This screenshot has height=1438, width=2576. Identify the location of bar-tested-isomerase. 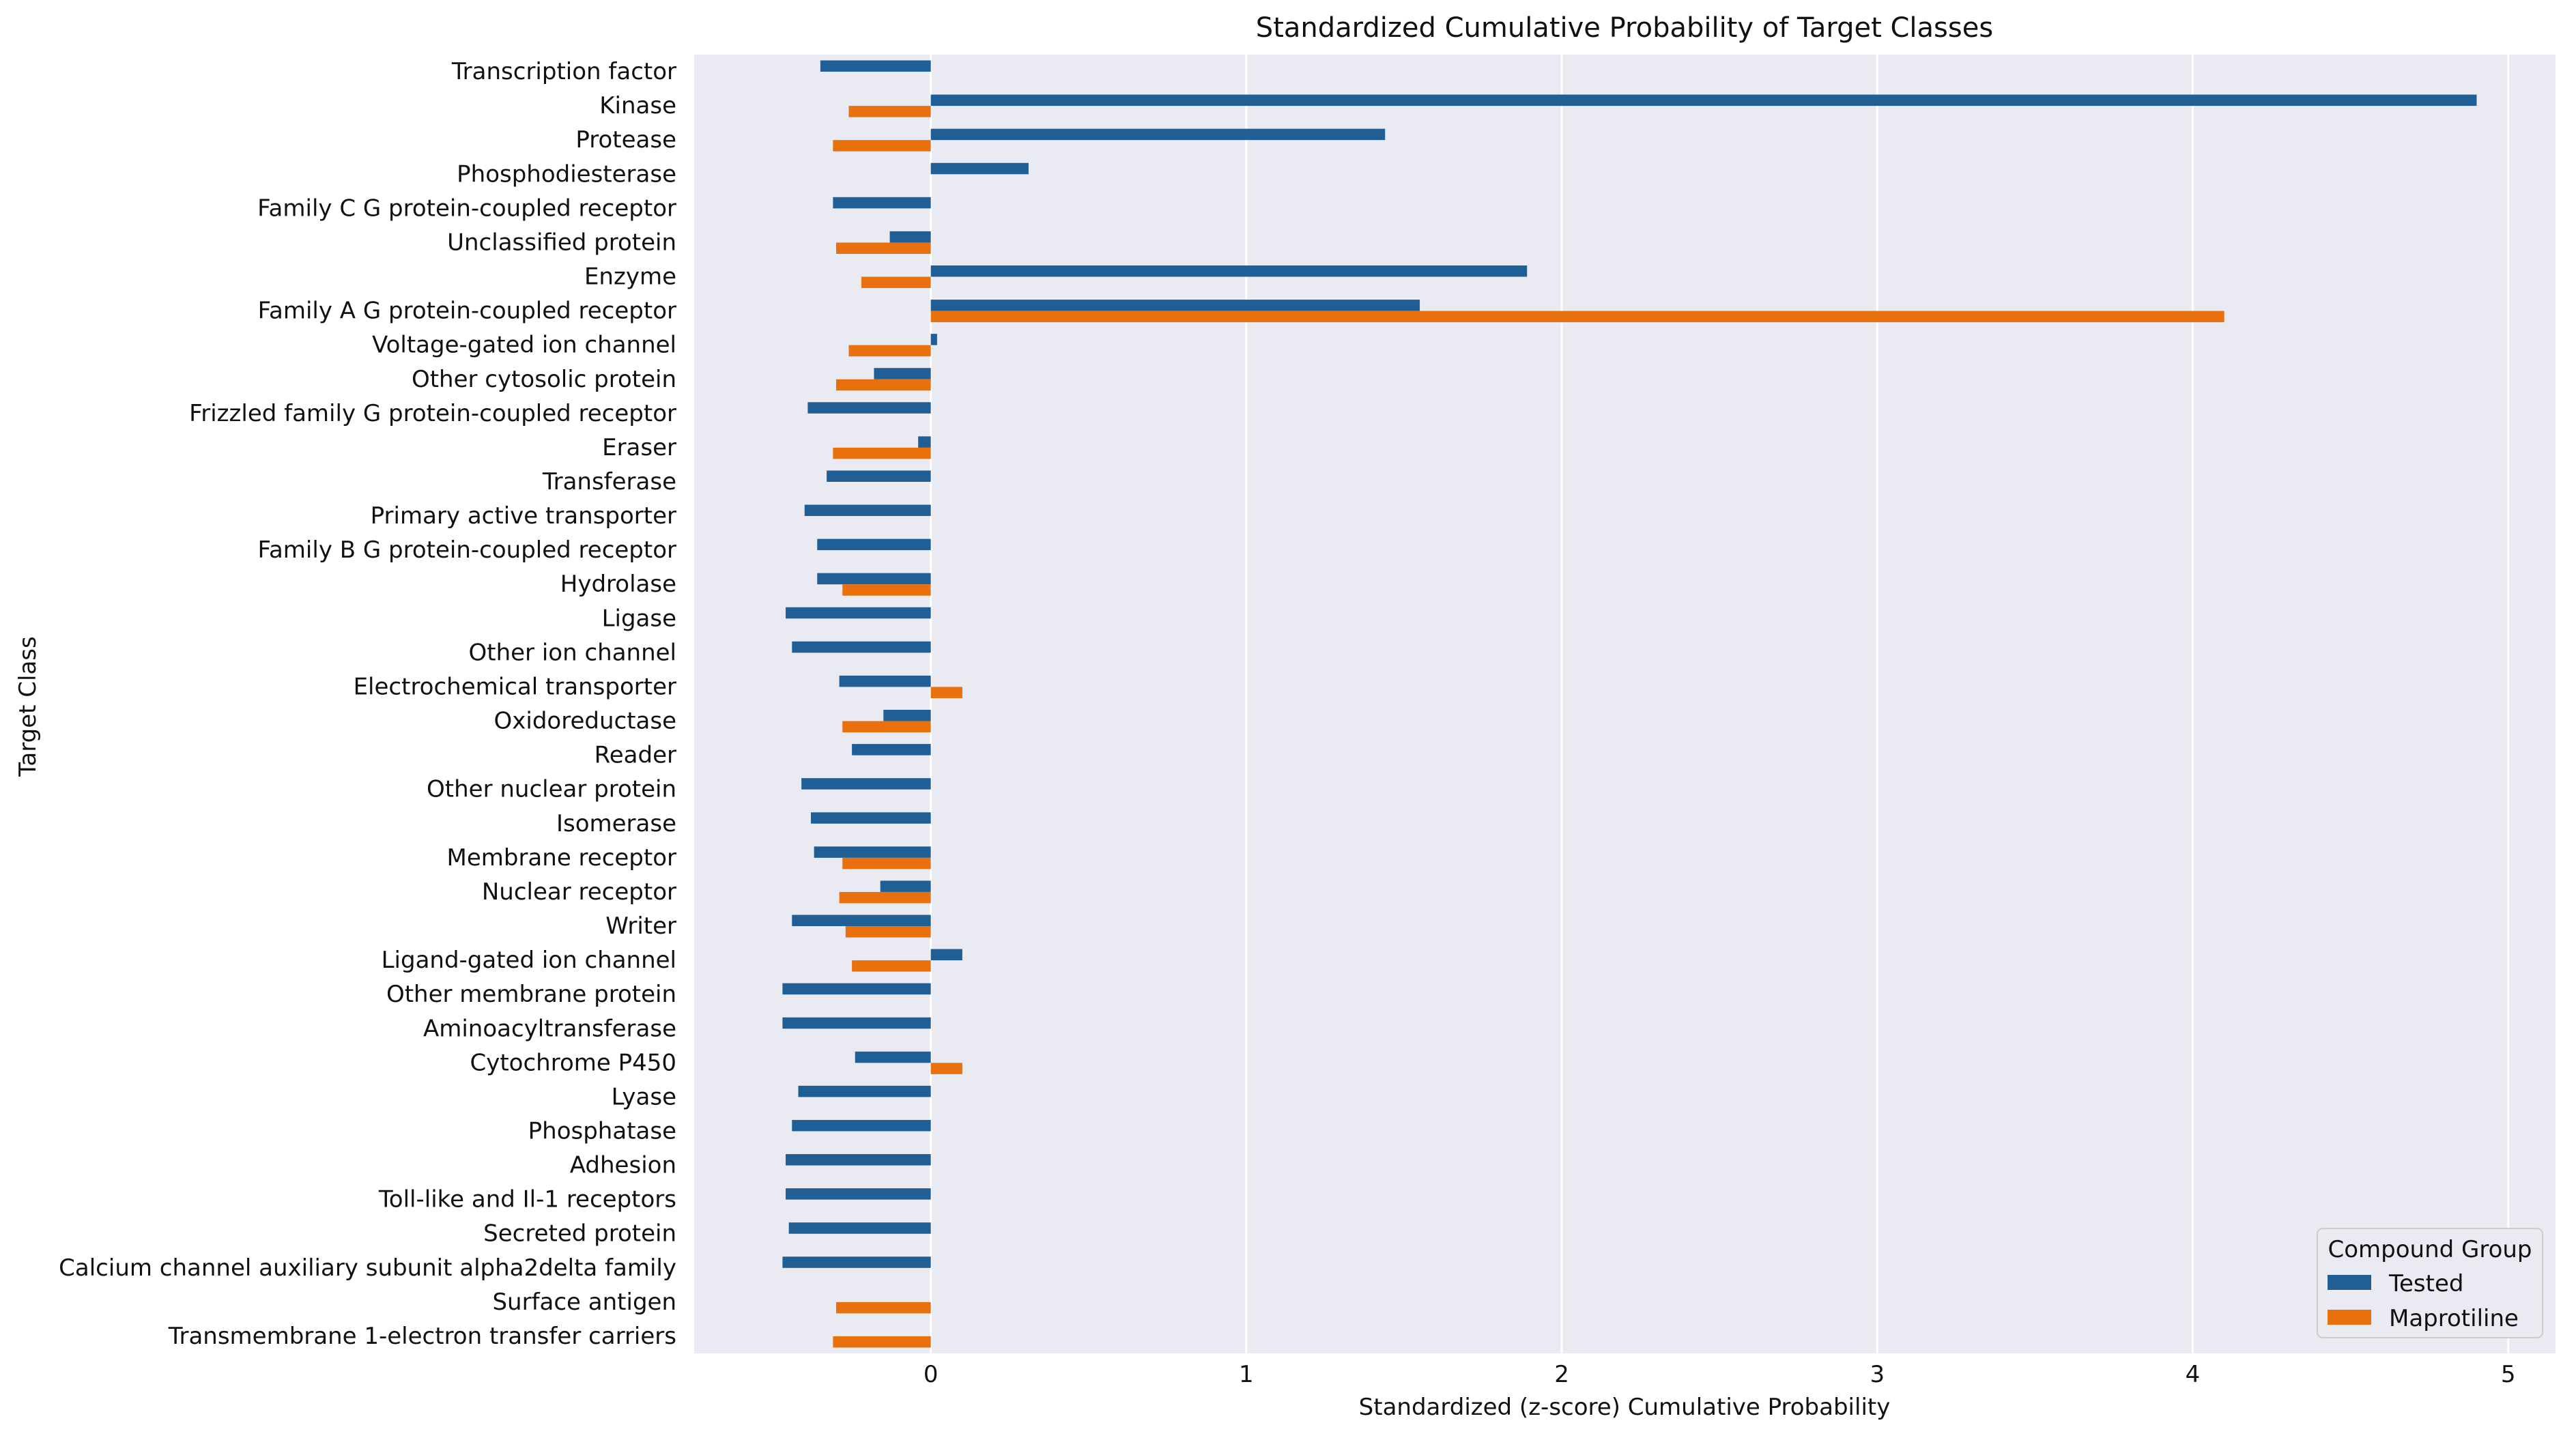
(871, 818).